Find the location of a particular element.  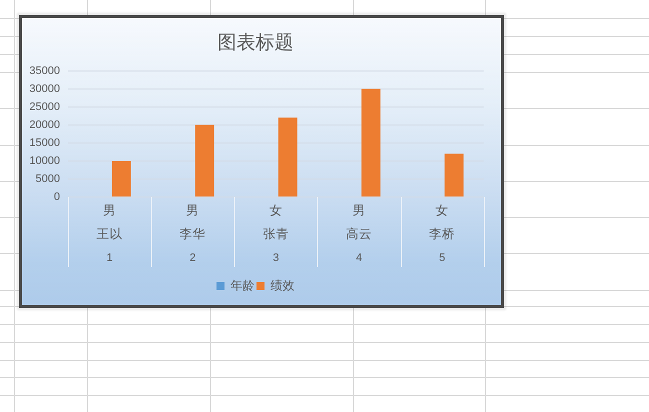

text: 李华 is located at coordinates (193, 233).